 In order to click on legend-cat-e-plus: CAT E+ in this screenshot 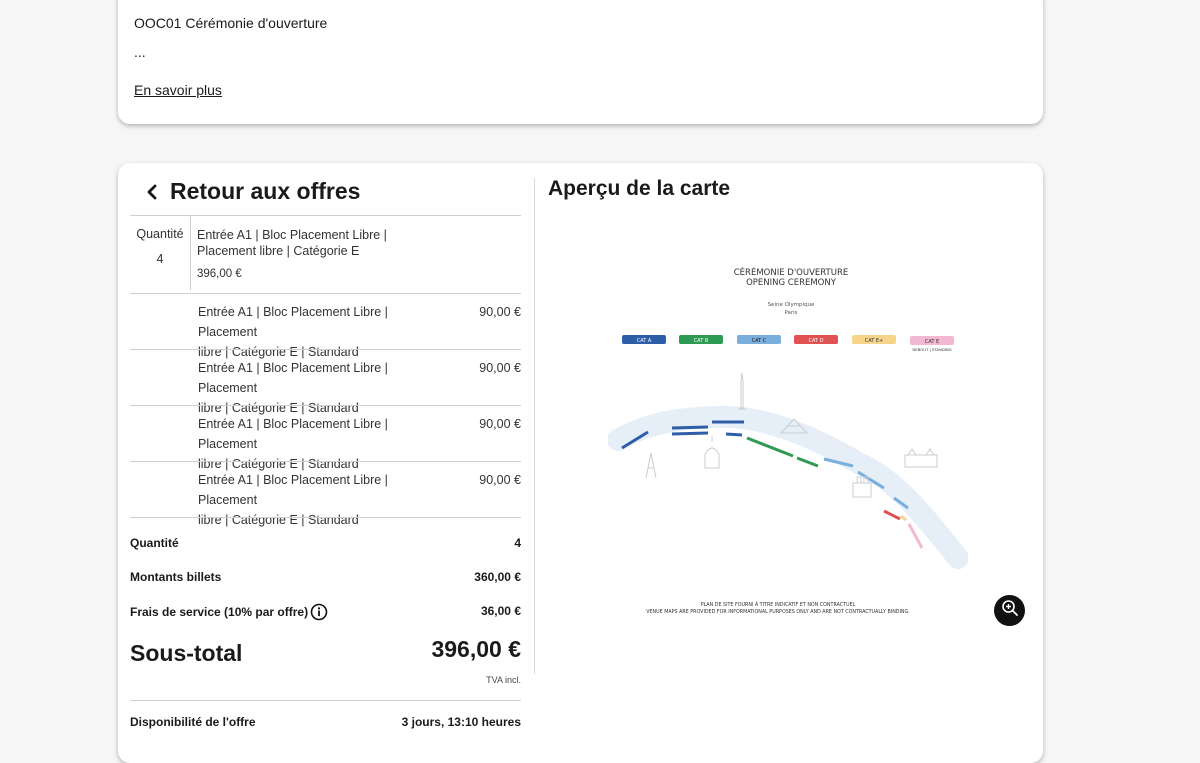, I will do `click(874, 339)`.